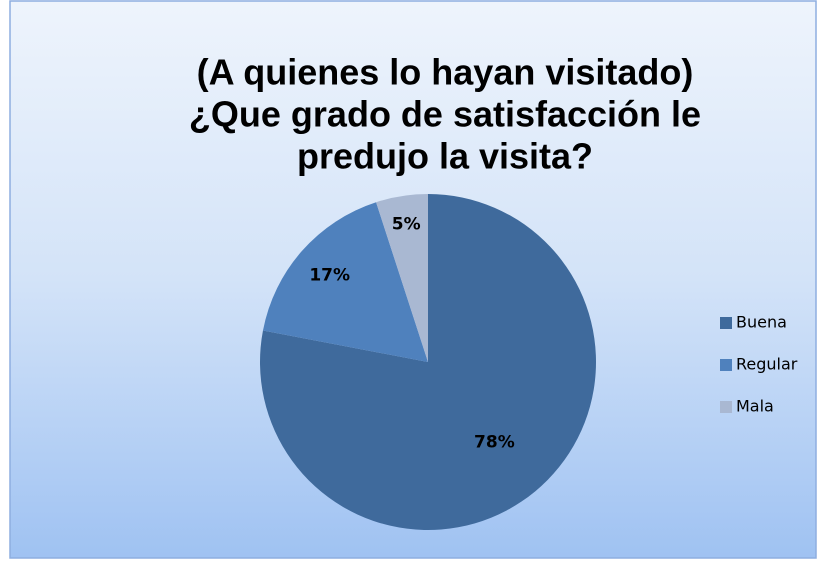 Image resolution: width=820 pixels, height=562 pixels. Describe the element at coordinates (767, 364) in the screenshot. I see `legend-label: Regular` at that location.